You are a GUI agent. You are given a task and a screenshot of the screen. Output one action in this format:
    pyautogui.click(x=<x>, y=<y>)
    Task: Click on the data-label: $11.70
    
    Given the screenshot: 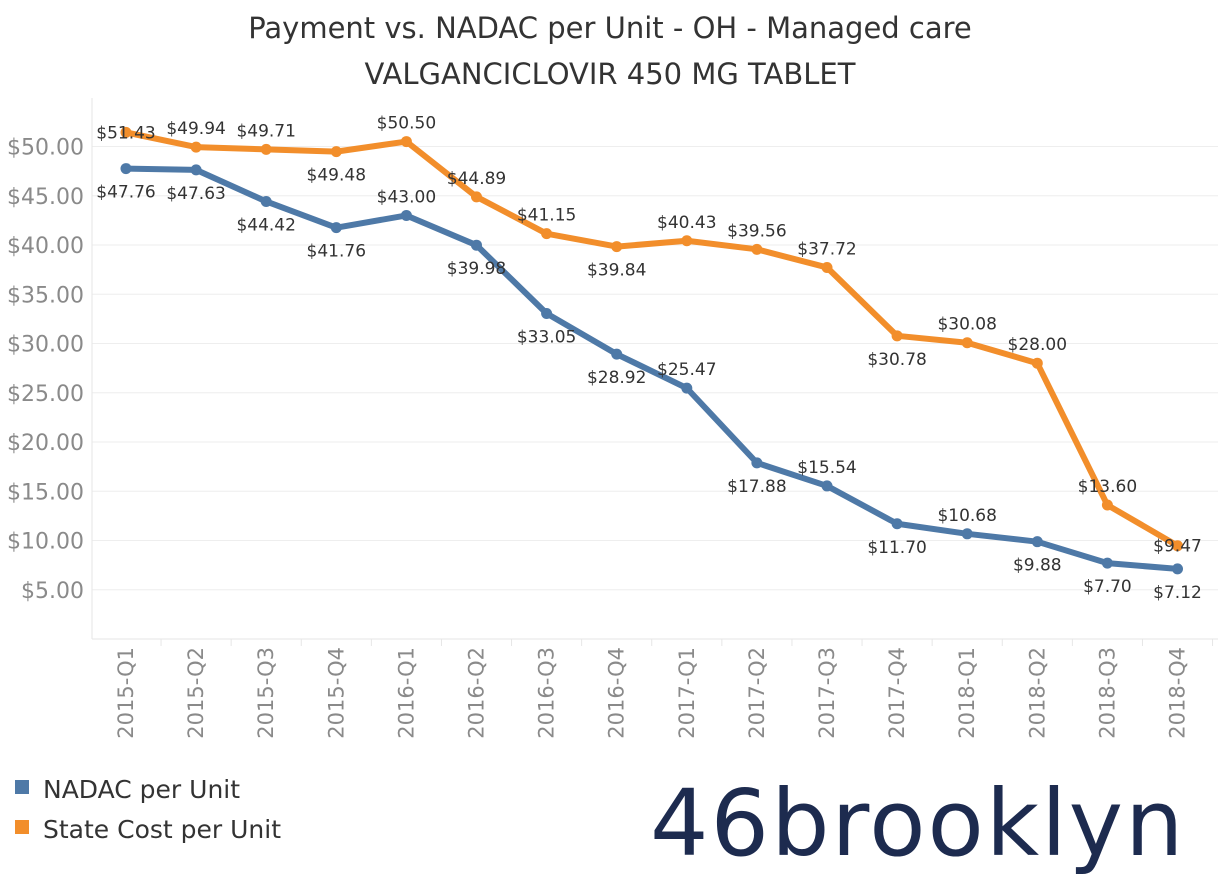 What is the action you would take?
    pyautogui.click(x=896, y=548)
    